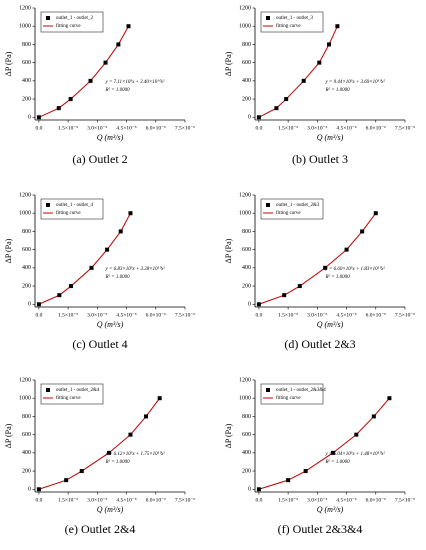 Image resolution: width=426 pixels, height=550 pixels. Describe the element at coordinates (100, 529) in the screenshot. I see `caption: (e) Outlet 2&4` at that location.